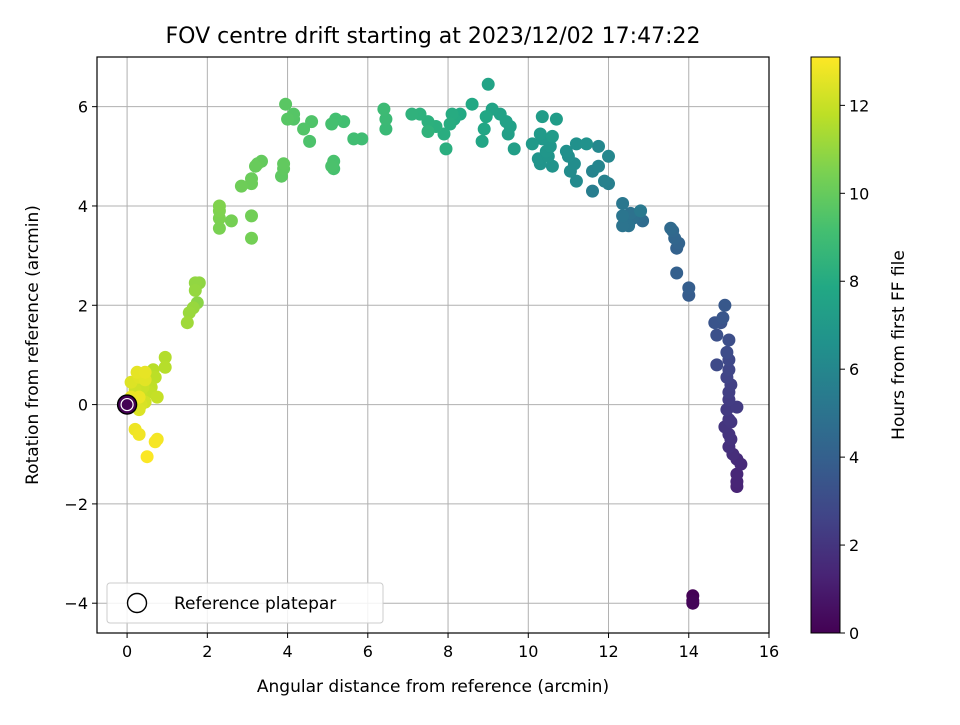 This screenshot has height=725, width=960. I want to click on legend: Reference platepar, so click(245, 603).